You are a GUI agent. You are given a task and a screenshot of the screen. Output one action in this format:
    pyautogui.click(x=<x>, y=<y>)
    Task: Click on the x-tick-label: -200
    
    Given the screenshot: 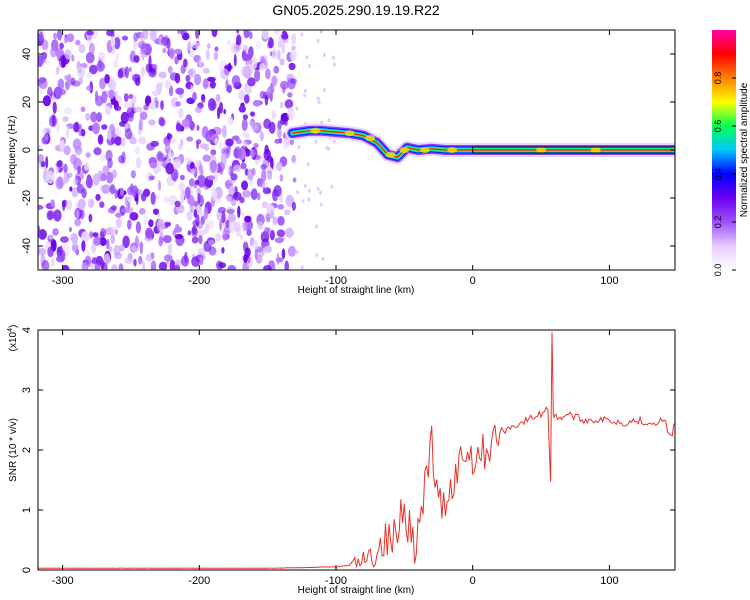 What is the action you would take?
    pyautogui.click(x=199, y=281)
    